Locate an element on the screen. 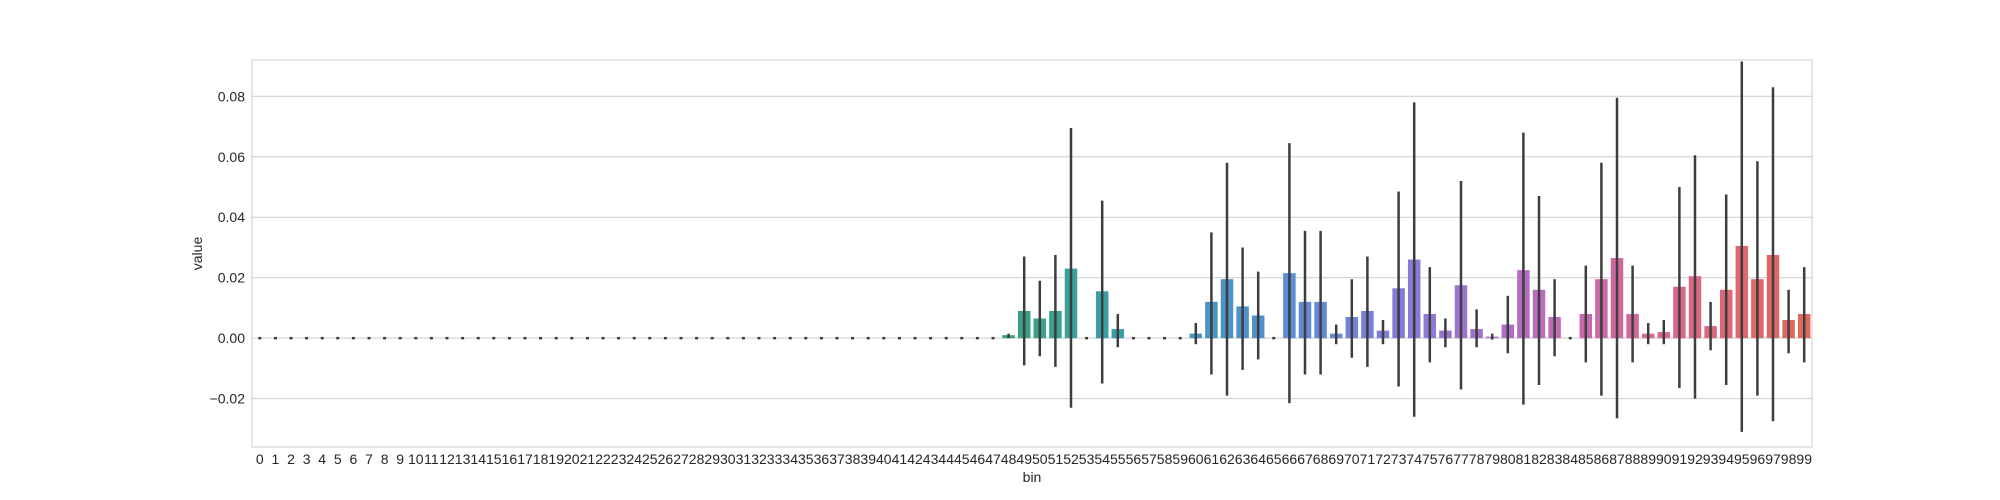 Image resolution: width=2000 pixels, height=500 pixels. x-tick-label: 18 is located at coordinates (541, 459).